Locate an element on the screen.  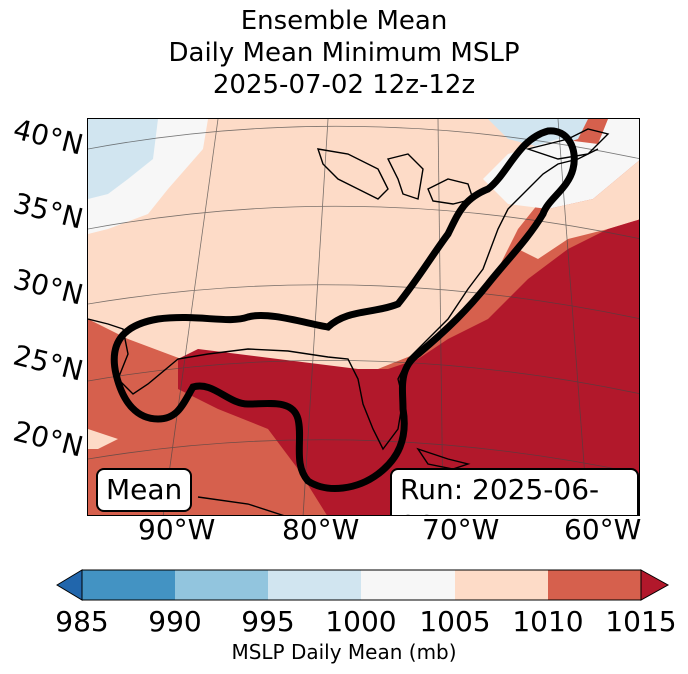
colorbar-tick-1015: 1015 is located at coordinates (641, 621).